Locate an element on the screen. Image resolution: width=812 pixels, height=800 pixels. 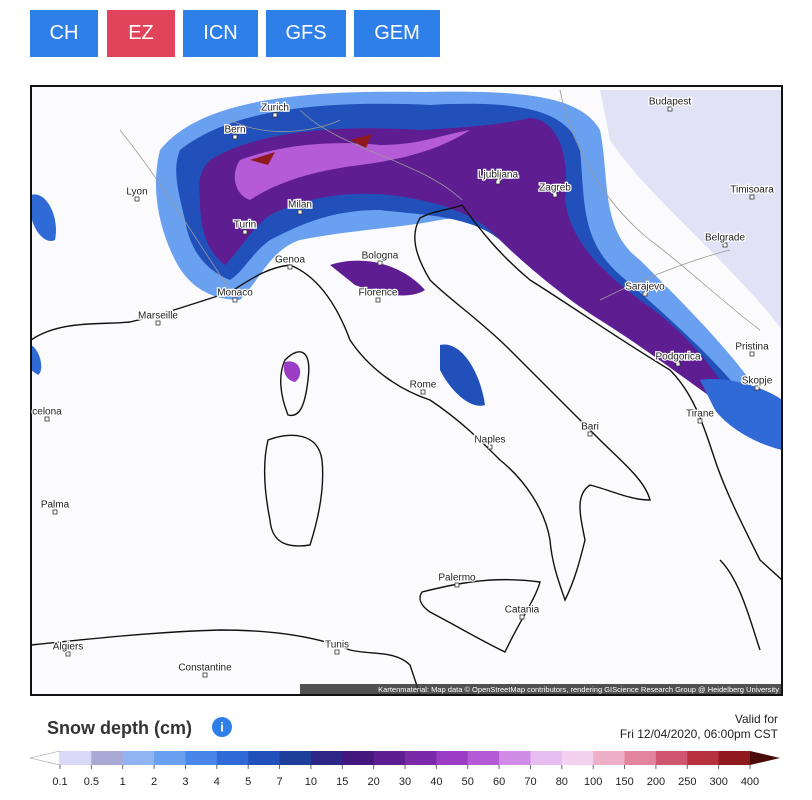
model-tab: EZ is located at coordinates (141, 33).